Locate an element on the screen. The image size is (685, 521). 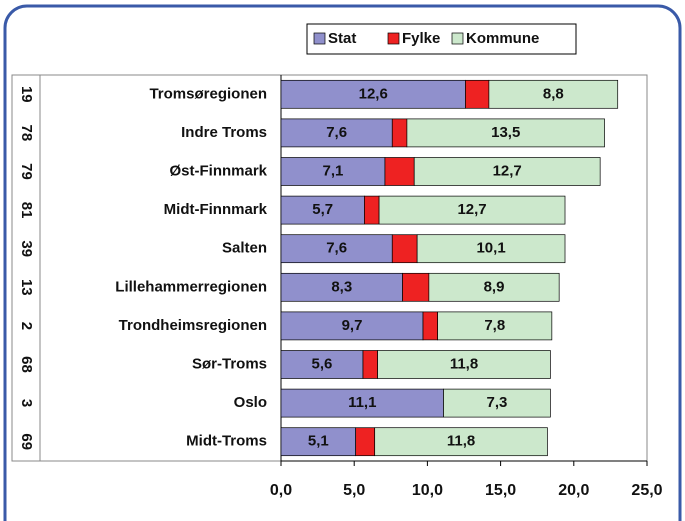
value-label: 8,3 is located at coordinates (341, 286).